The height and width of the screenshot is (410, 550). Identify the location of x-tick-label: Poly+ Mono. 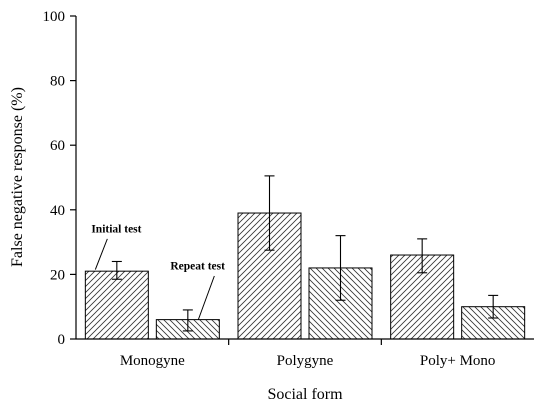
(458, 361).